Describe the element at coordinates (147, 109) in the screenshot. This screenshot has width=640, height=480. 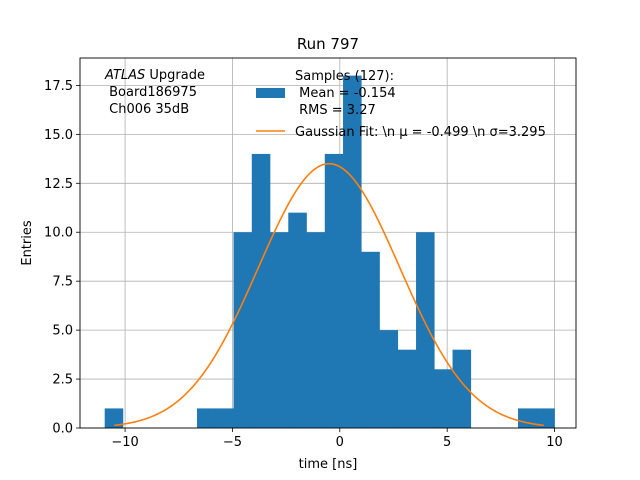
I see `annotation-line-3: Ch006 35dB` at that location.